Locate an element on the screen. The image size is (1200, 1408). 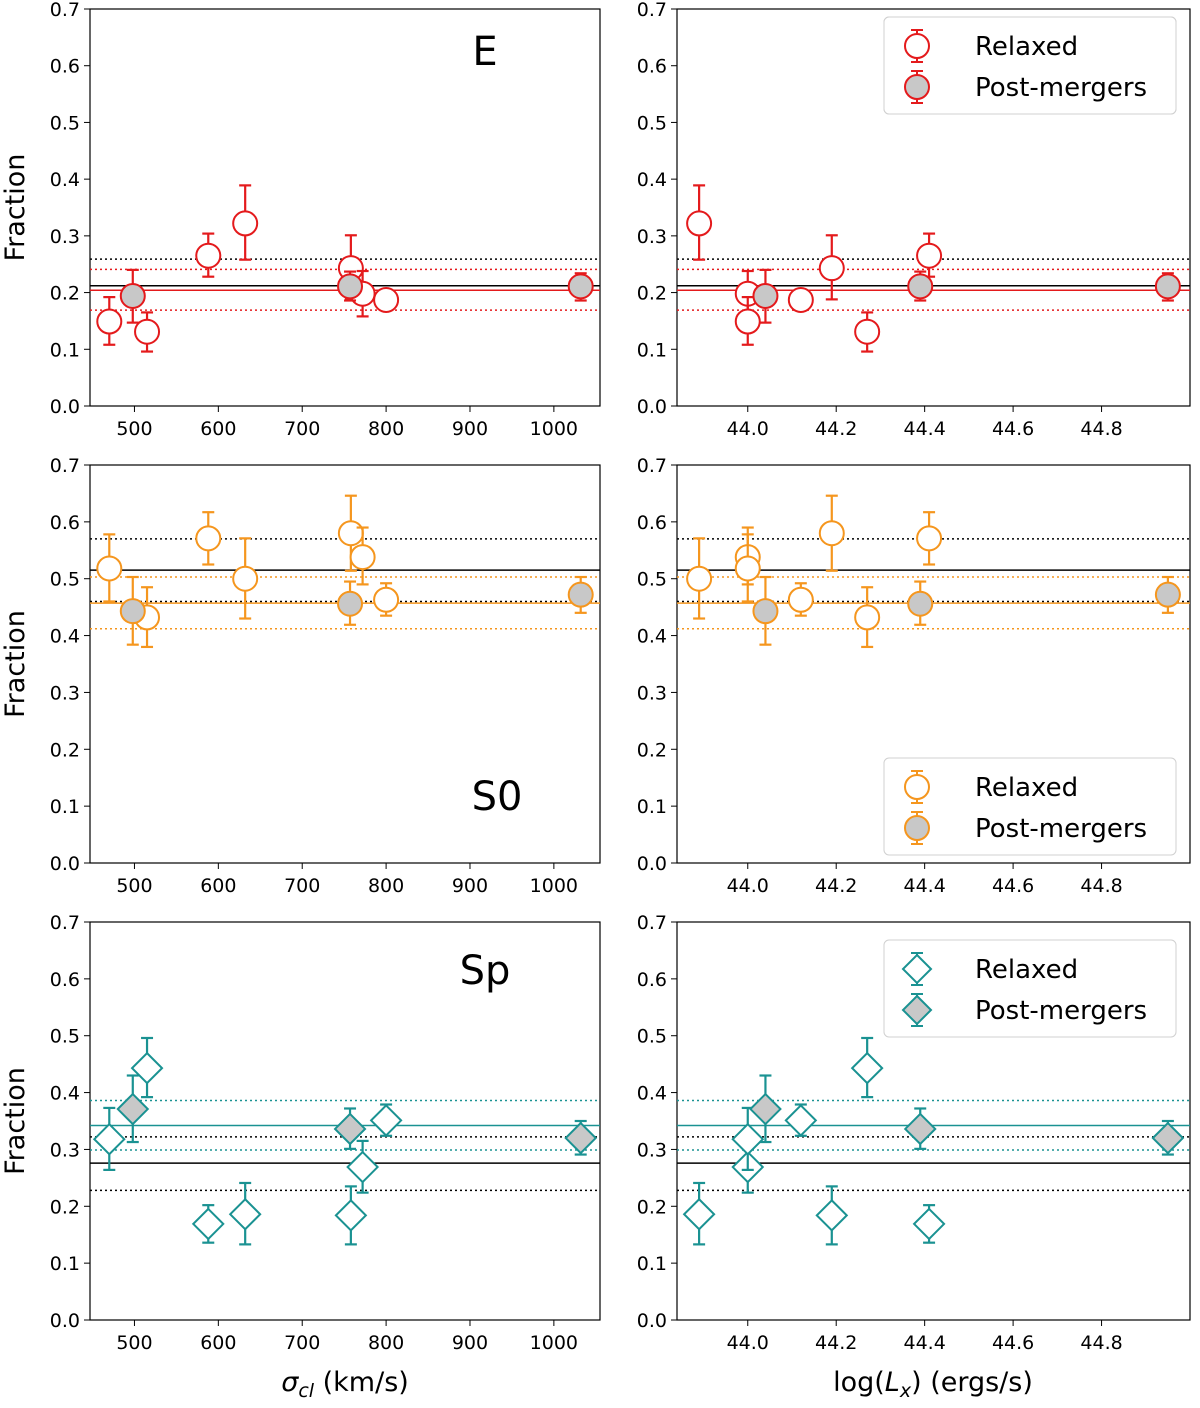
y-tick-label: 0.5 is located at coordinates (652, 1037).